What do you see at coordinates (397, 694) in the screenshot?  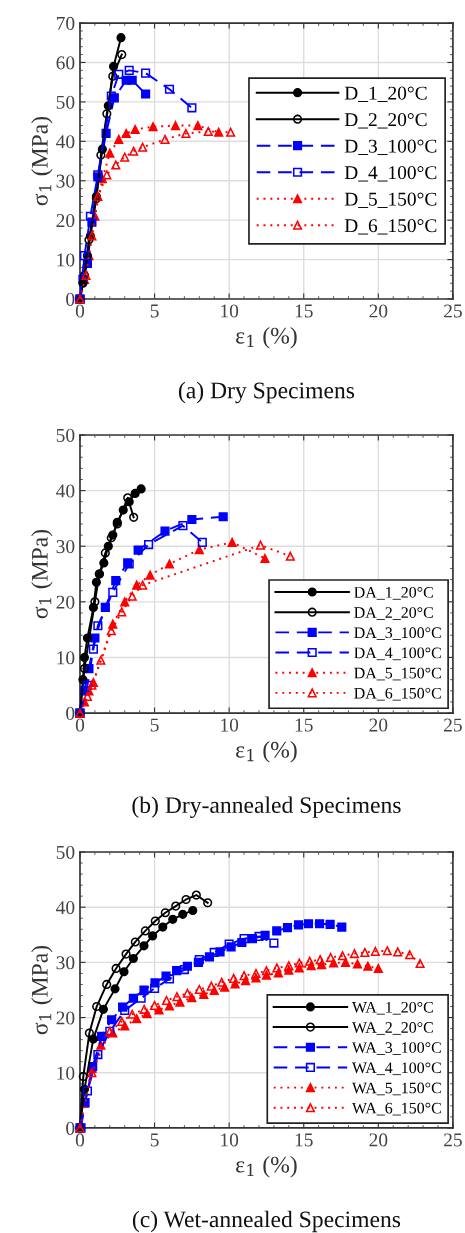 I see `legend-label: DA_6_150°C` at bounding box center [397, 694].